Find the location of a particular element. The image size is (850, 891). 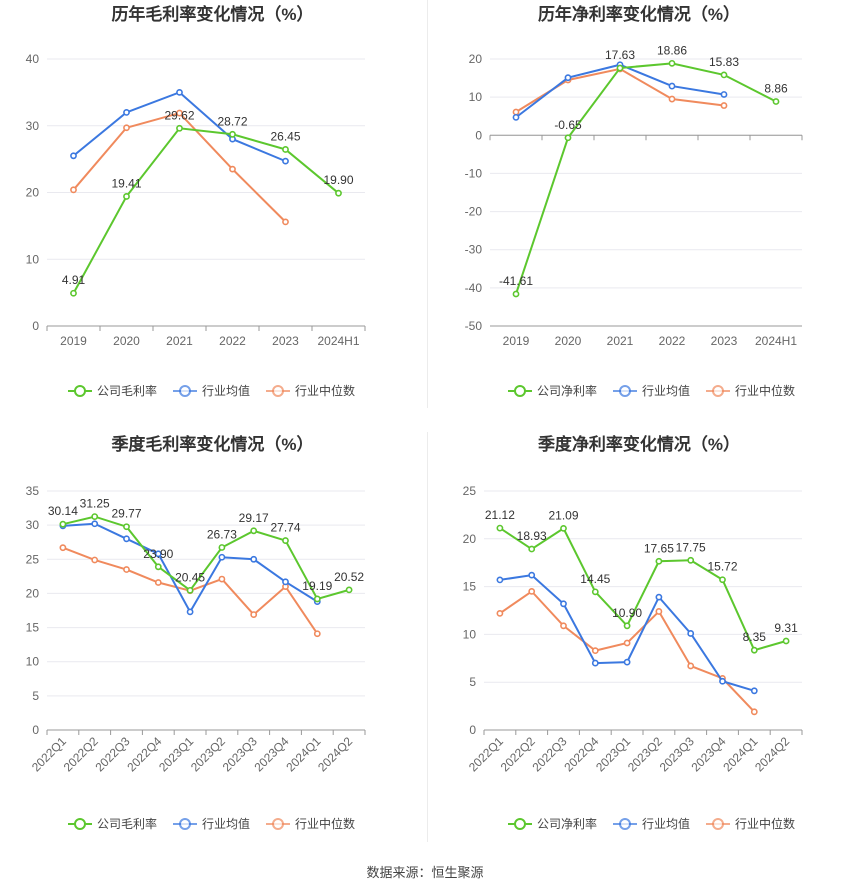

data-label: 4.91 is located at coordinates (74, 280).